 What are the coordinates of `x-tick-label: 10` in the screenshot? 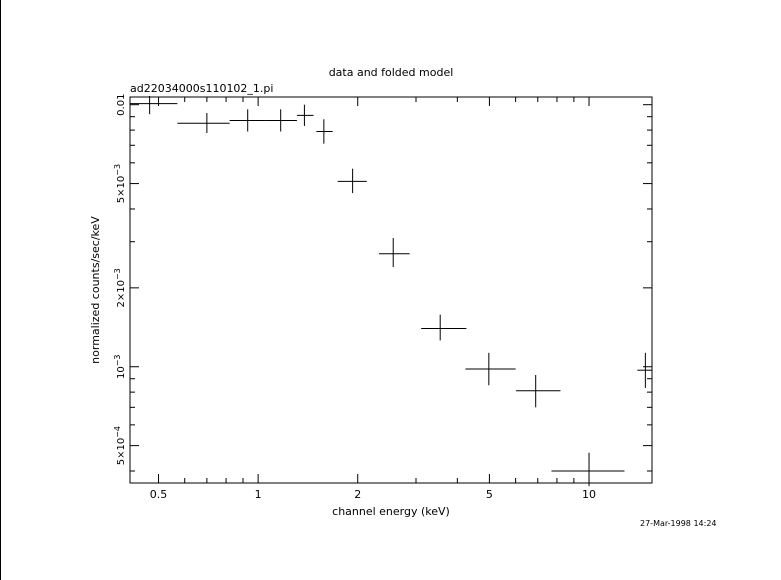 It's located at (589, 494).